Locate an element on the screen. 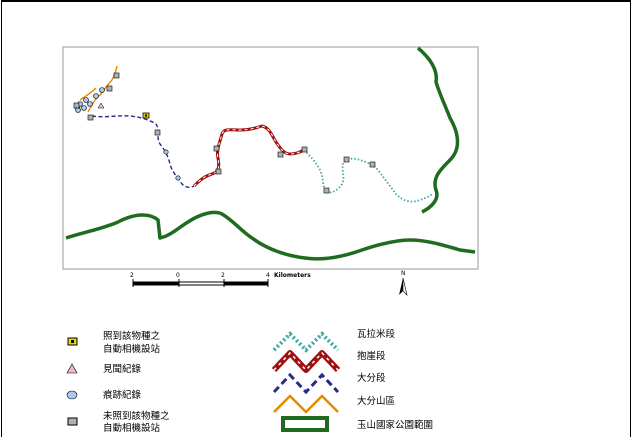 Image resolution: width=633 pixels, height=438 pixels. trace-record-markers is located at coordinates (128, 134).